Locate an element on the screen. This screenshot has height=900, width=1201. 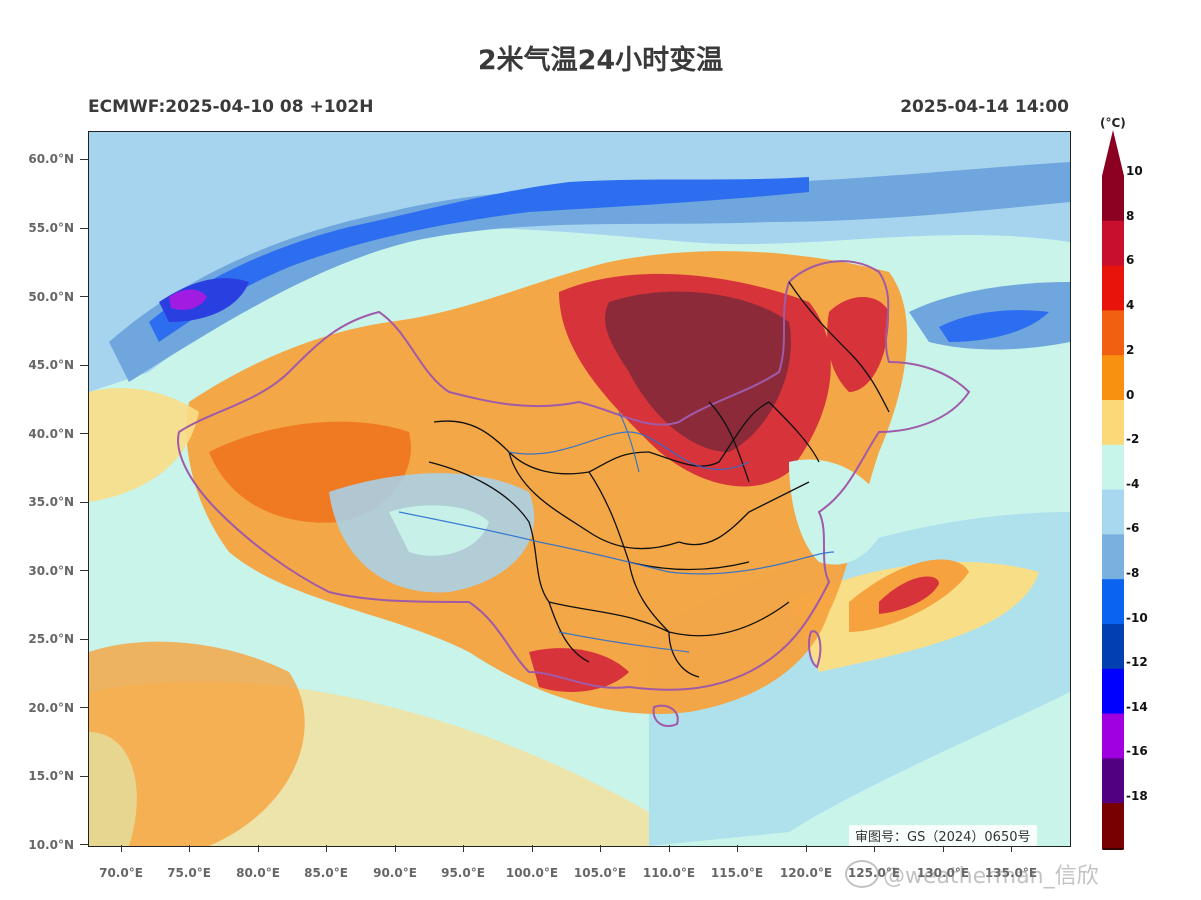
lon-label-100: 100.0°E is located at coordinates (532, 873).